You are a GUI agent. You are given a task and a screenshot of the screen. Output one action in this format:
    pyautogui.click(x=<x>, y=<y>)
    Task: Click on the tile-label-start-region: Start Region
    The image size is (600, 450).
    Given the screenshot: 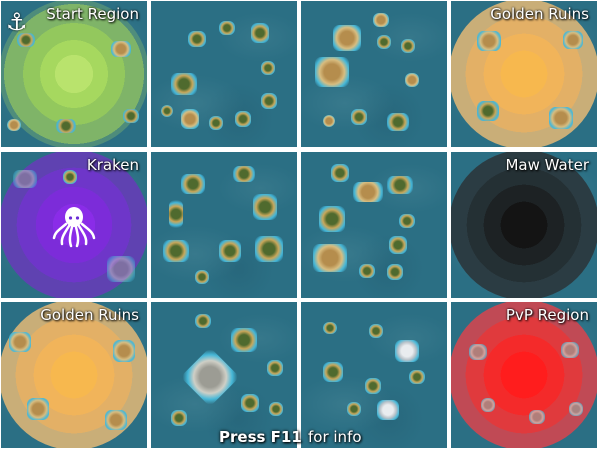 What is the action you would take?
    pyautogui.click(x=92, y=14)
    